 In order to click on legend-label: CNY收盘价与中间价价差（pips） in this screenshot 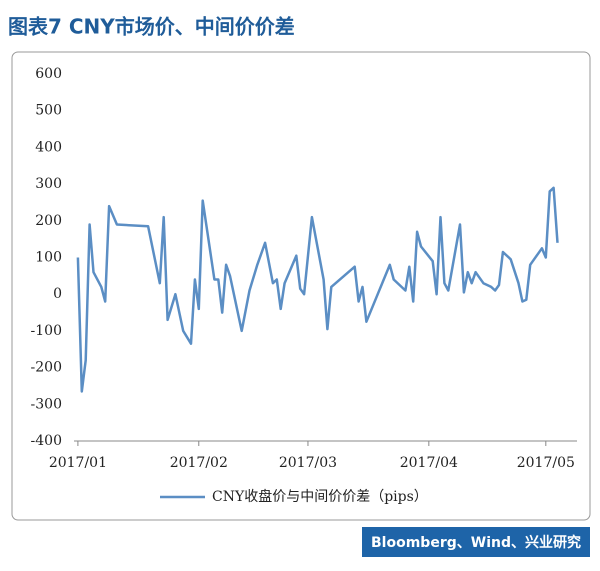, I will do `click(320, 496)`.